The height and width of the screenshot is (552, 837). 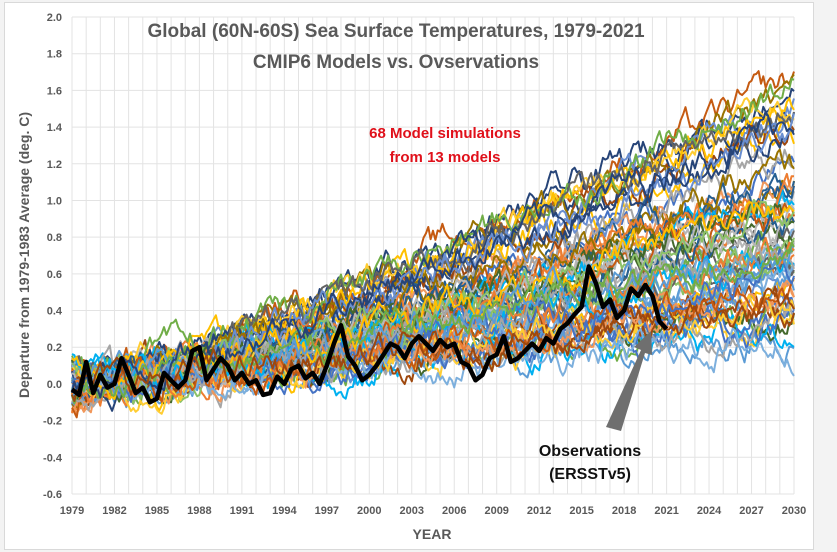 What do you see at coordinates (284, 511) in the screenshot?
I see `x-tick-label: 1994` at bounding box center [284, 511].